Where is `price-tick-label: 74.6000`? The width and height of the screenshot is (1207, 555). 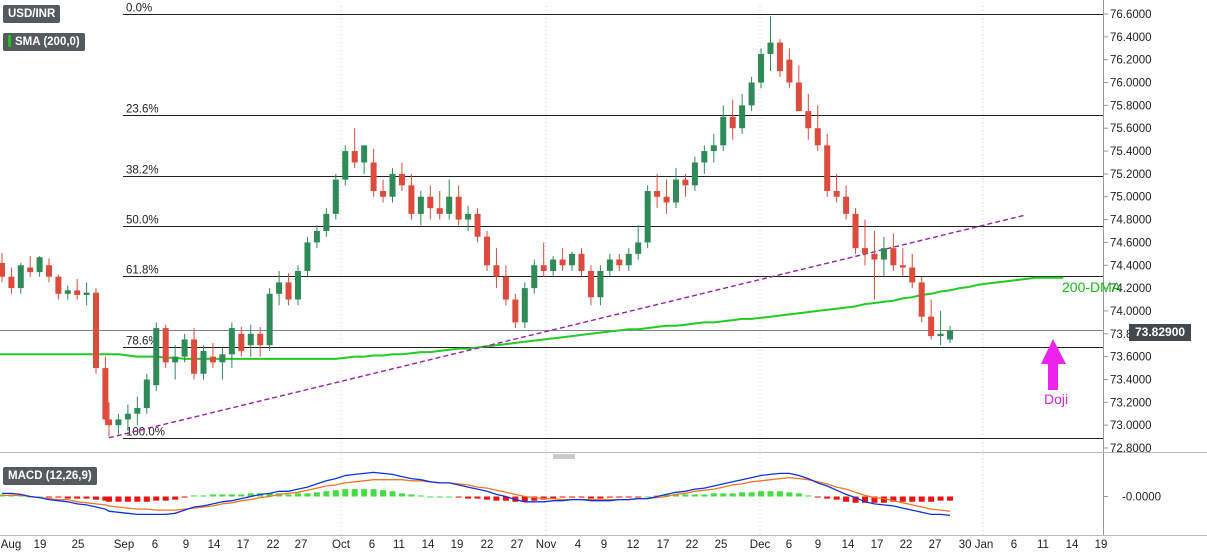 price-tick-label: 74.6000 is located at coordinates (1131, 243).